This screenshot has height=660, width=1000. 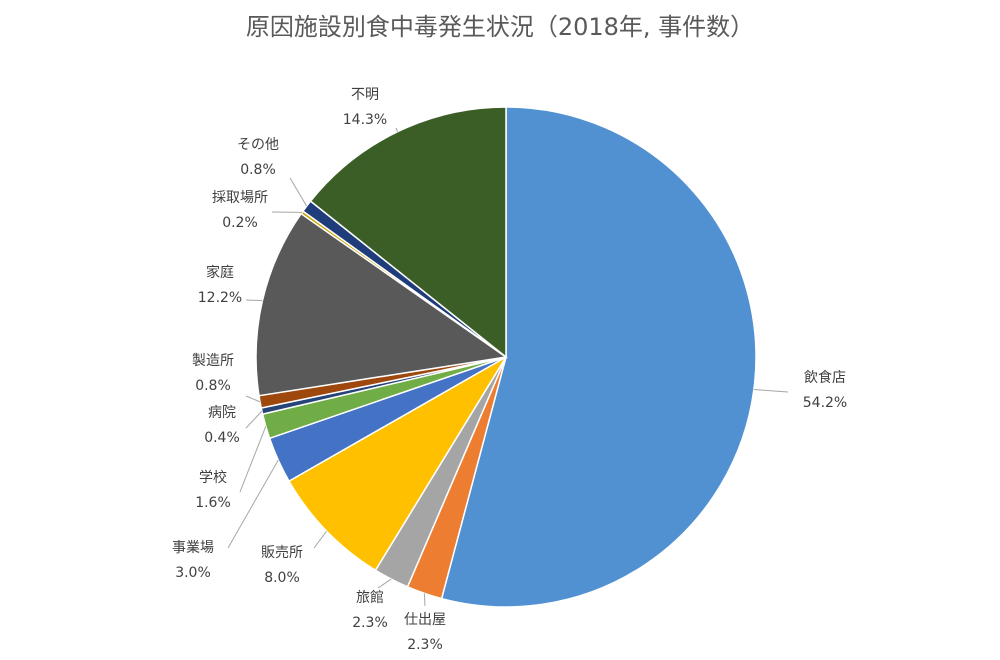 What do you see at coordinates (213, 503) in the screenshot?
I see `value-label: 1.6%` at bounding box center [213, 503].